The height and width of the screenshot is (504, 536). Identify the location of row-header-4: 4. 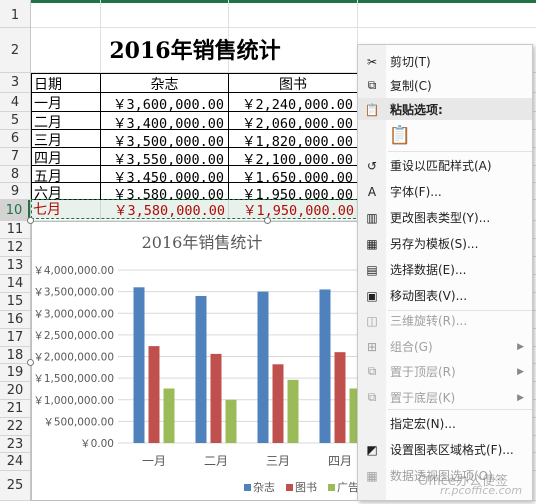
(15, 102).